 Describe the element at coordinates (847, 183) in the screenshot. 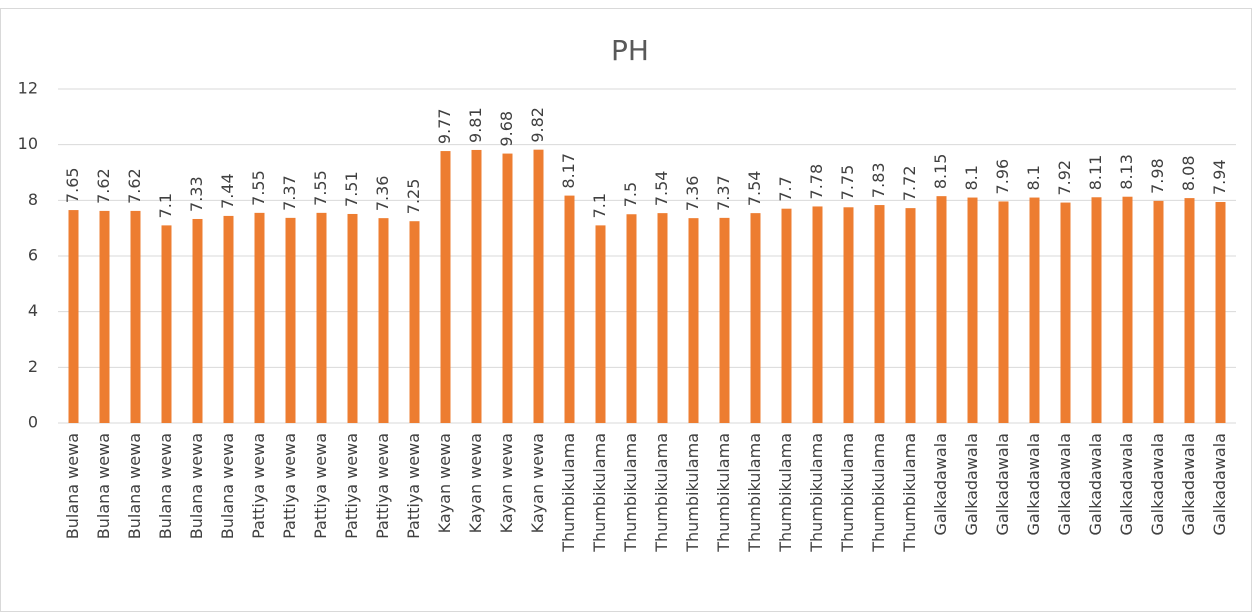

I see `data-label: 7.75` at that location.